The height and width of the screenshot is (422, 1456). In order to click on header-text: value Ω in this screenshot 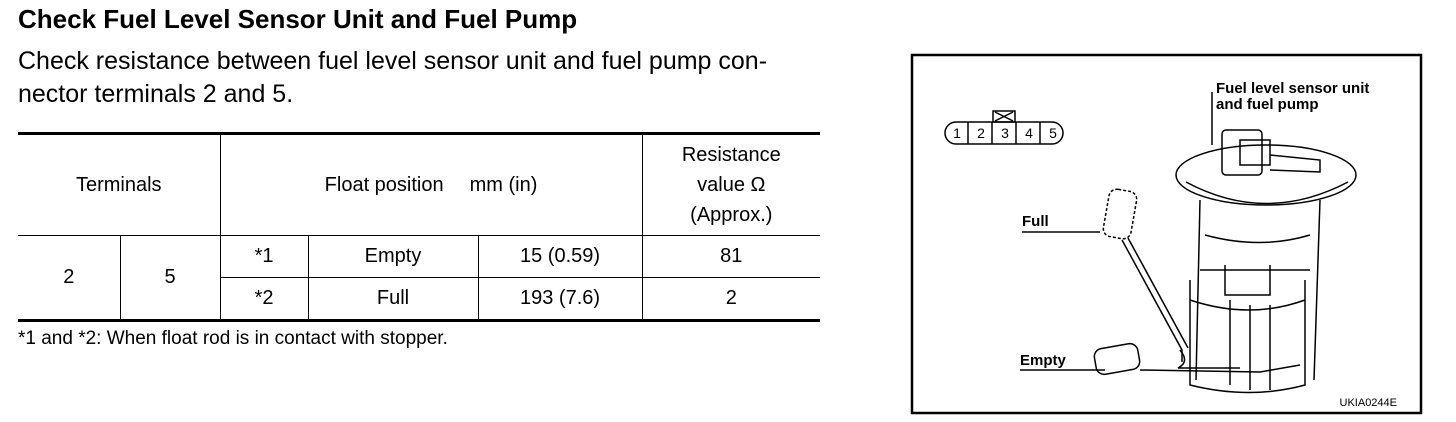, I will do `click(731, 185)`.